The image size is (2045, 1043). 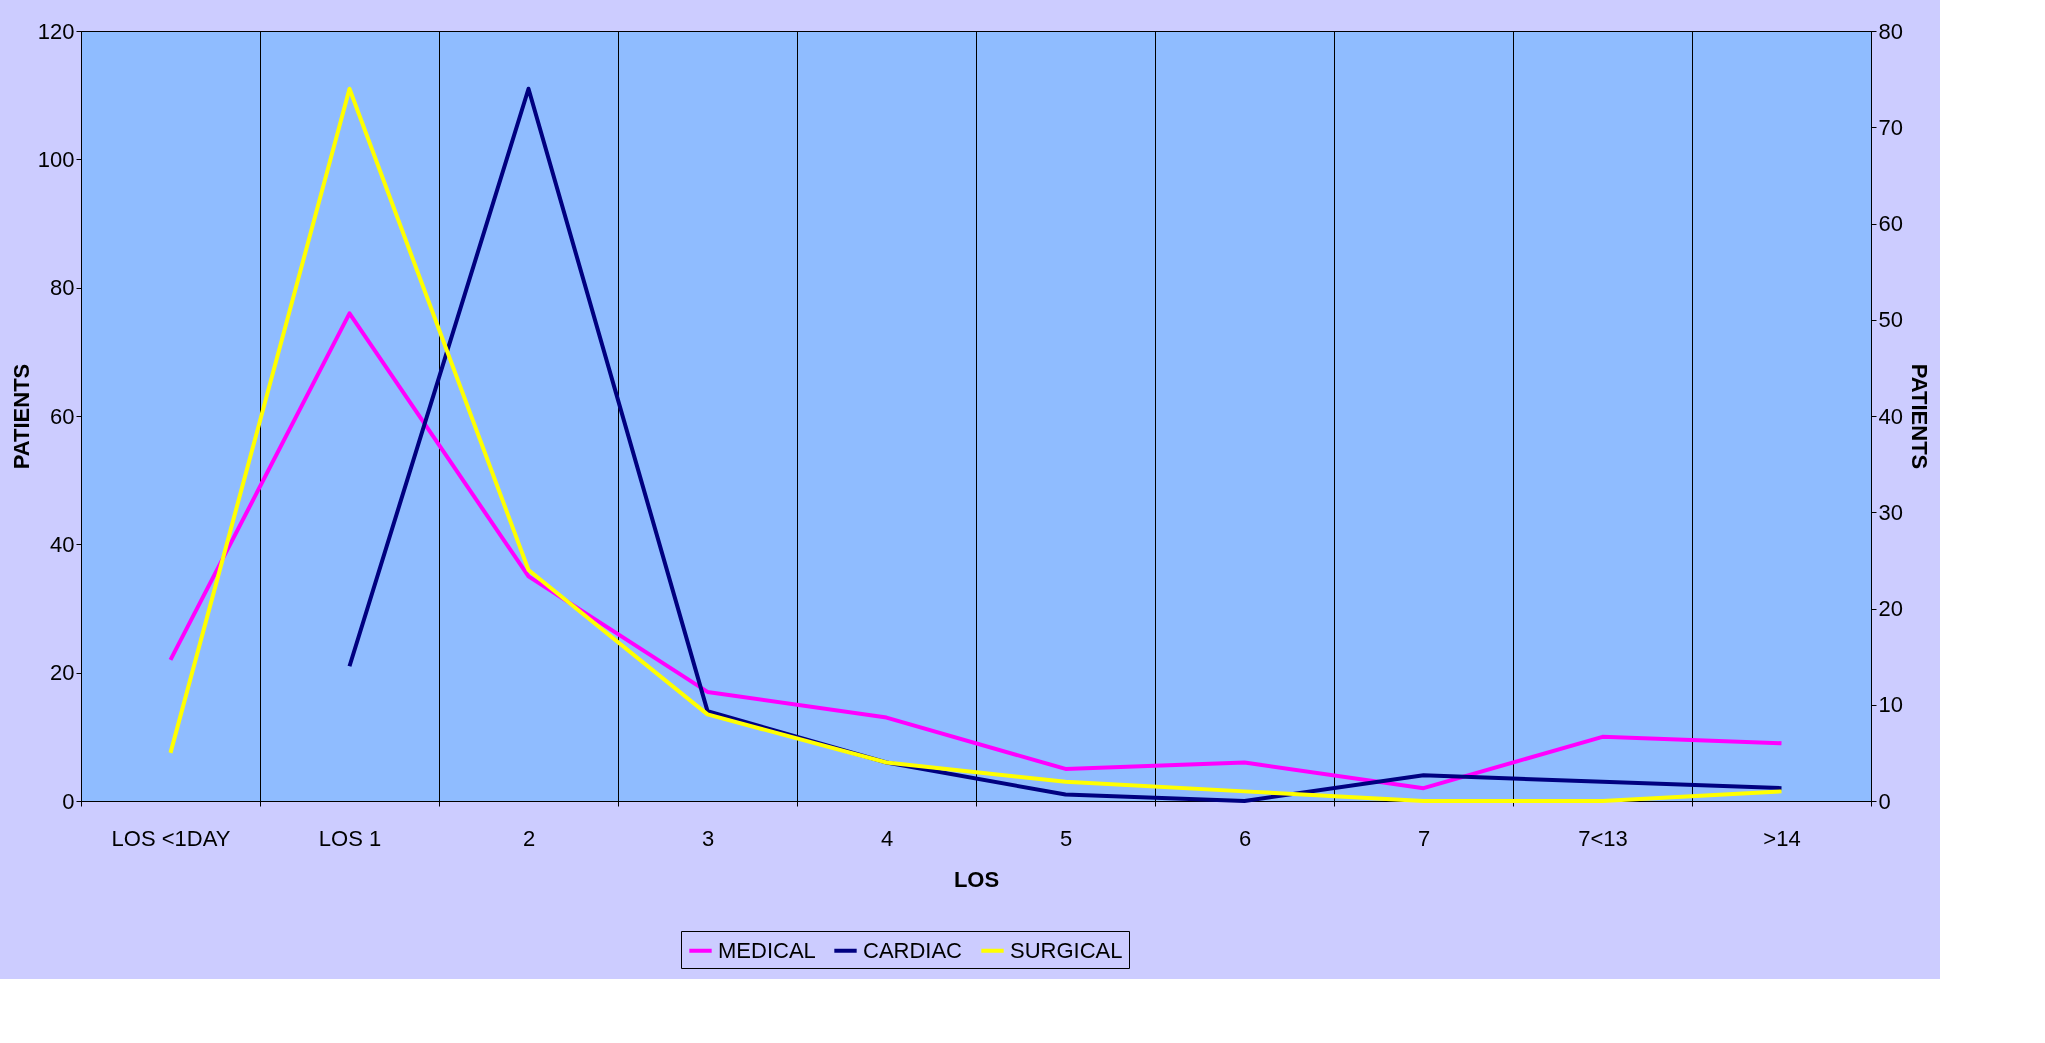 I want to click on y-axis-title: PATIENTS, so click(x=21, y=416).